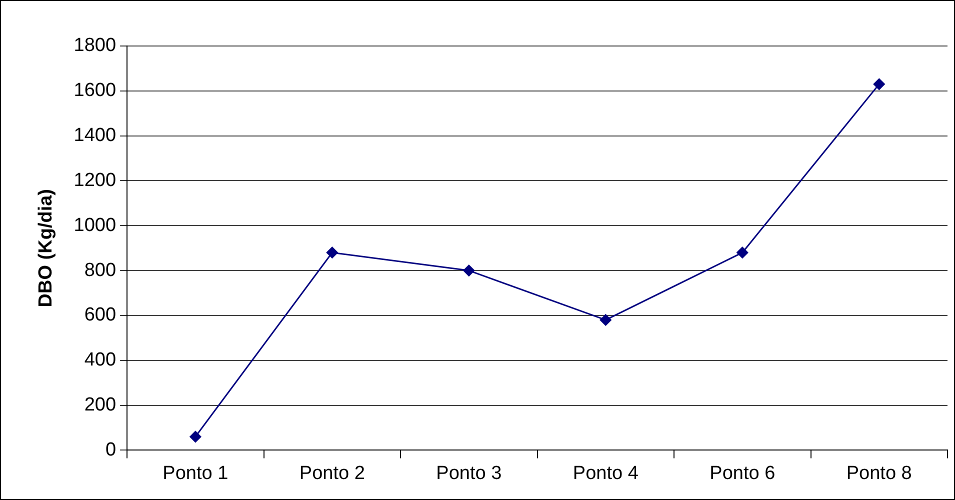 This screenshot has height=500, width=955. I want to click on y-tick-label: 1200, so click(95, 180).